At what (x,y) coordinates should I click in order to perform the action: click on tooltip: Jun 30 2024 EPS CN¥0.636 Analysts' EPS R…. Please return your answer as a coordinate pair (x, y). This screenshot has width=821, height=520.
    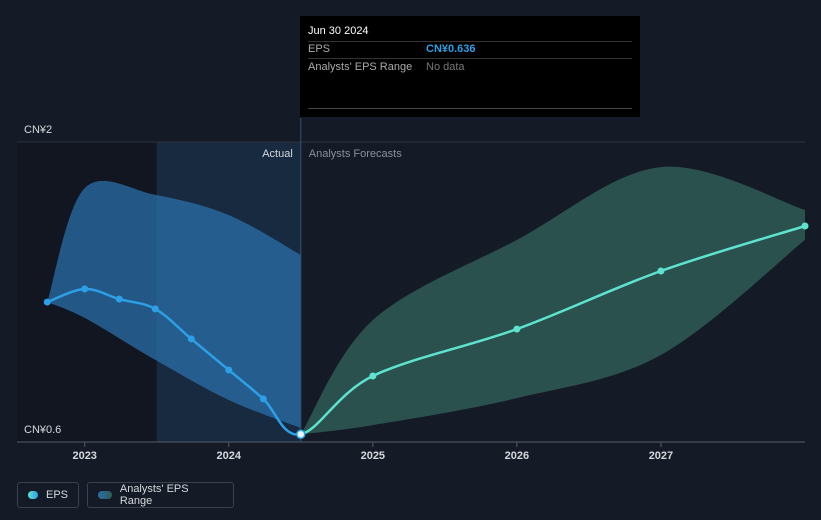
    Looking at the image, I should click on (470, 66).